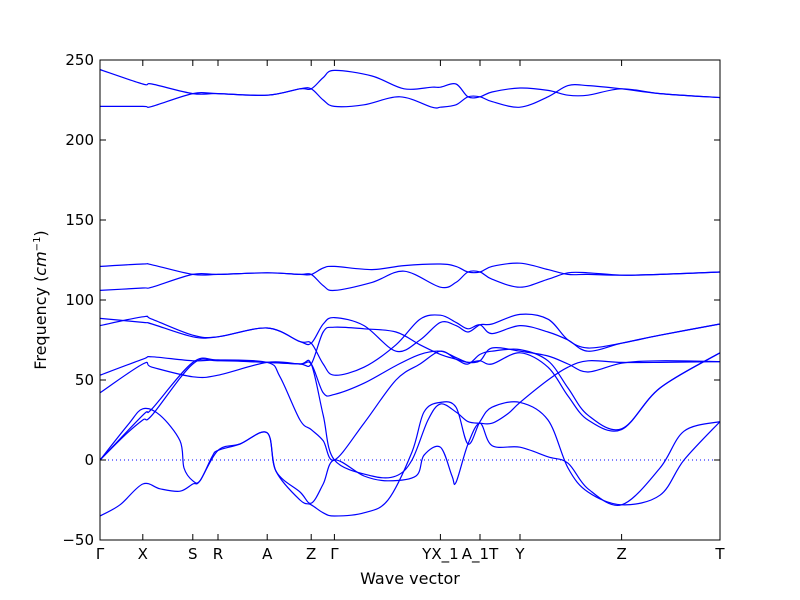 This screenshot has width=800, height=600. What do you see at coordinates (519, 554) in the screenshot?
I see `x-tick-label: Y` at bounding box center [519, 554].